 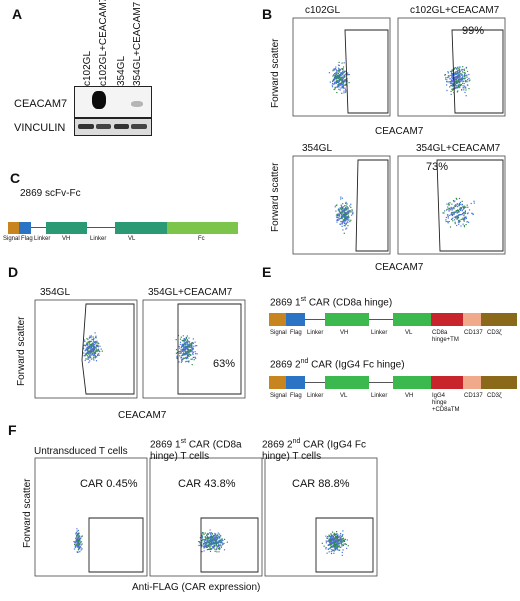 I want to click on segment-linker, so click(x=315, y=382).